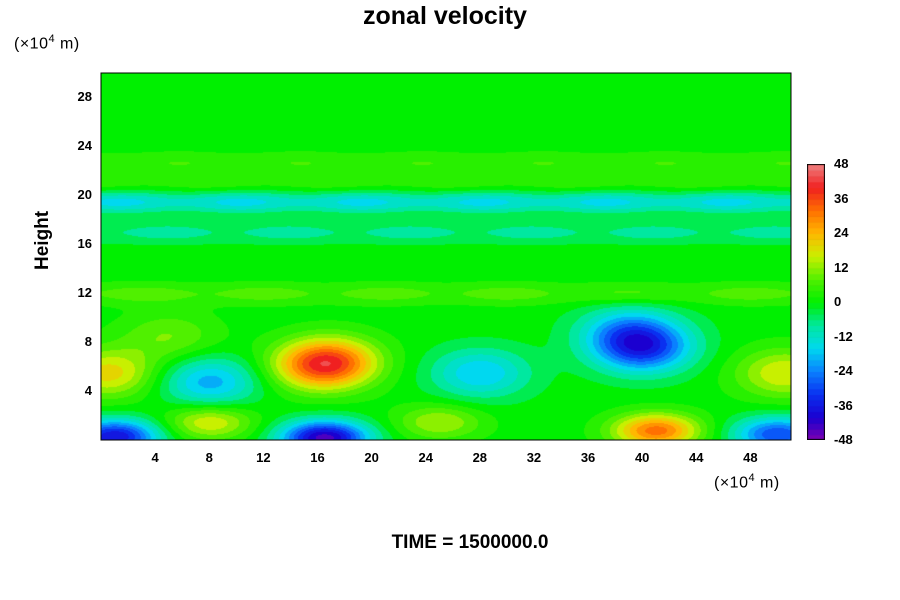  What do you see at coordinates (841, 198) in the screenshot?
I see `colorbar-tick-label: 36` at bounding box center [841, 198].